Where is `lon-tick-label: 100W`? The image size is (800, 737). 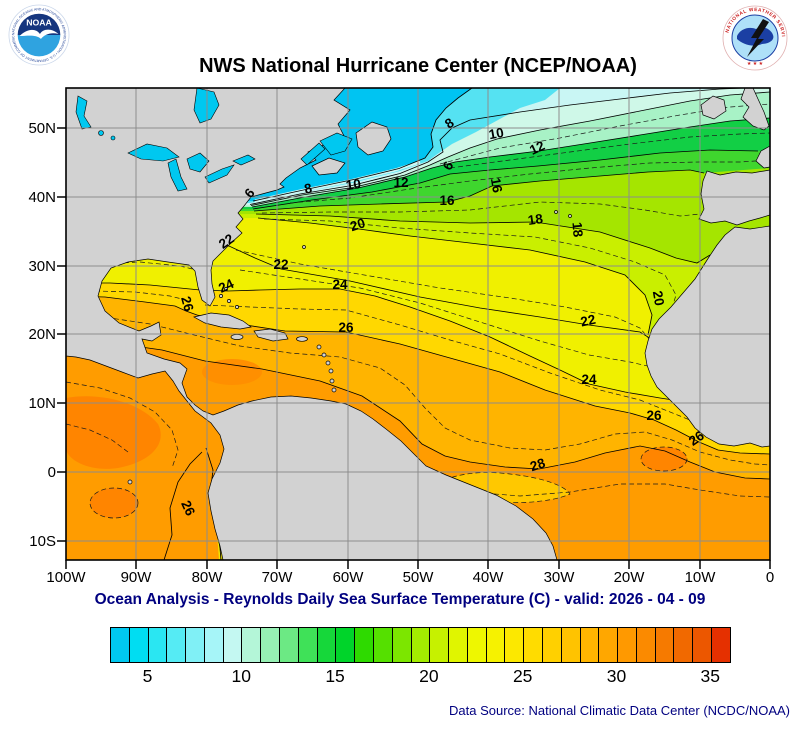
lon-tick-label: 100W is located at coordinates (66, 577).